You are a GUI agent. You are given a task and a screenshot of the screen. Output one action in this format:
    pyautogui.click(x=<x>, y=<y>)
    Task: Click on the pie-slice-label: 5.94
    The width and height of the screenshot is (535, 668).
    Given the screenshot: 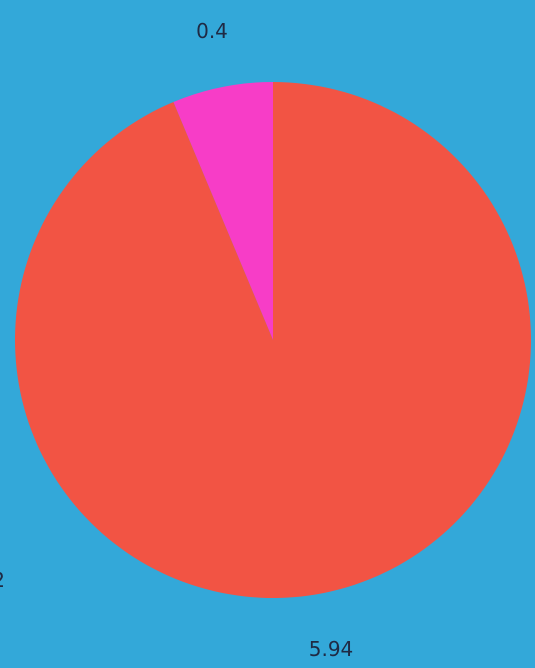 What is the action you would take?
    pyautogui.click(x=331, y=649)
    